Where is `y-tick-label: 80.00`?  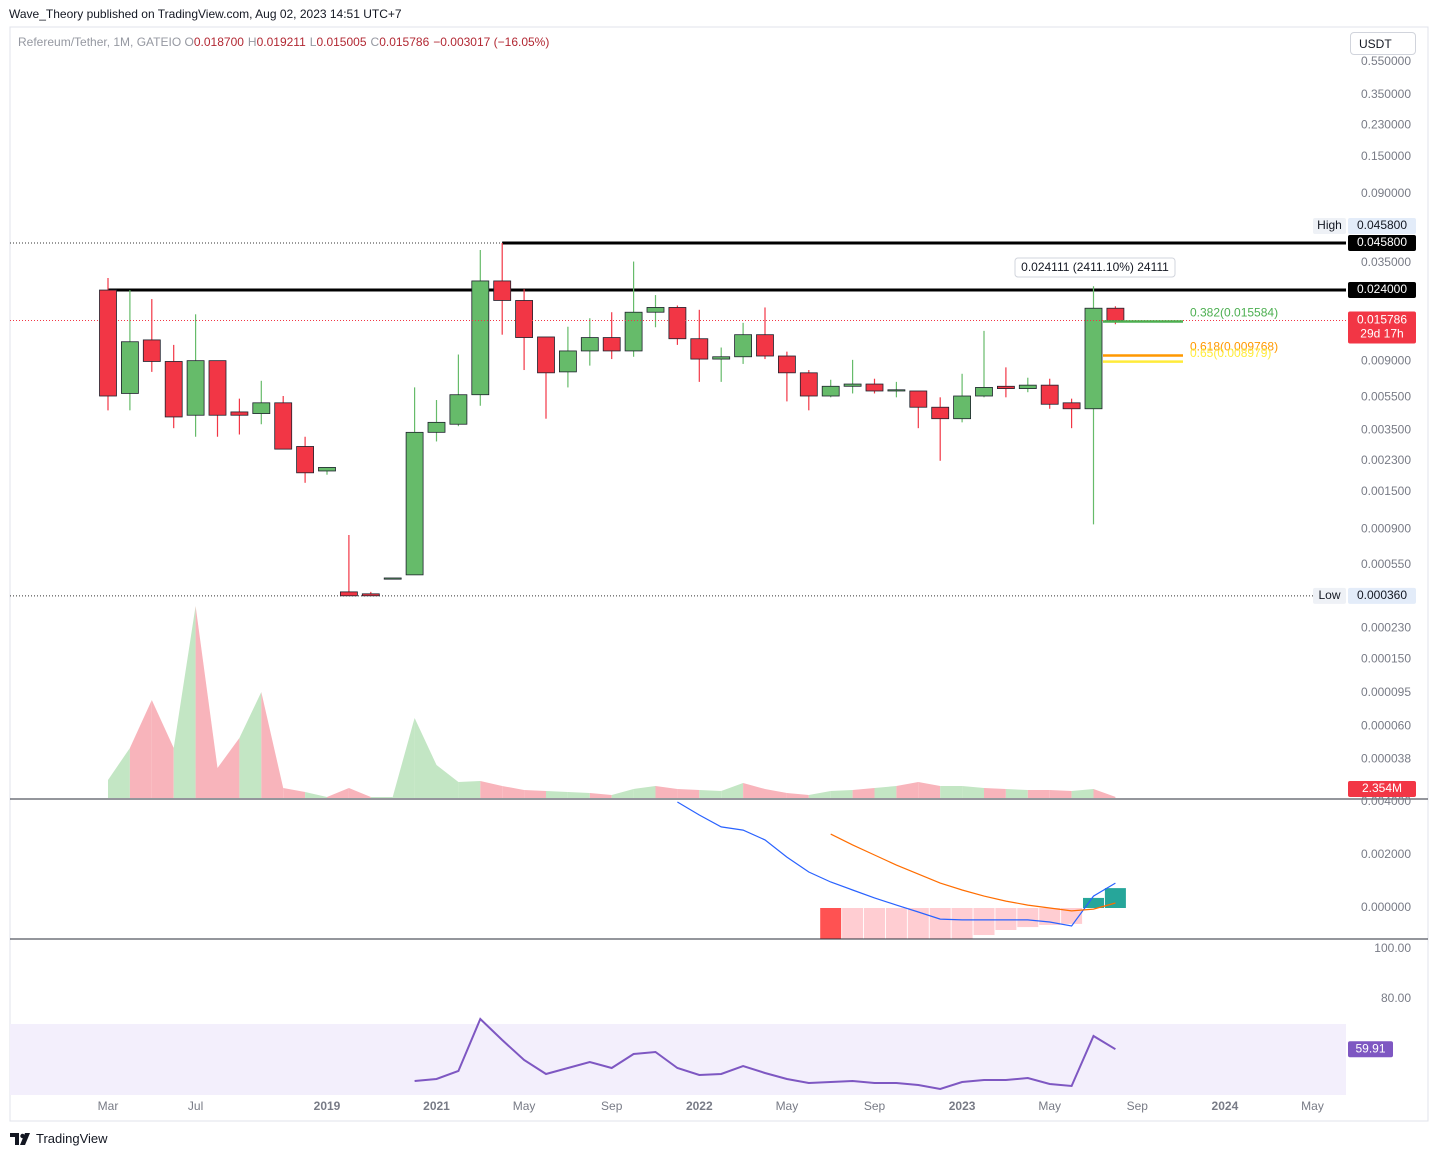 y-tick-label: 80.00 is located at coordinates (1396, 998).